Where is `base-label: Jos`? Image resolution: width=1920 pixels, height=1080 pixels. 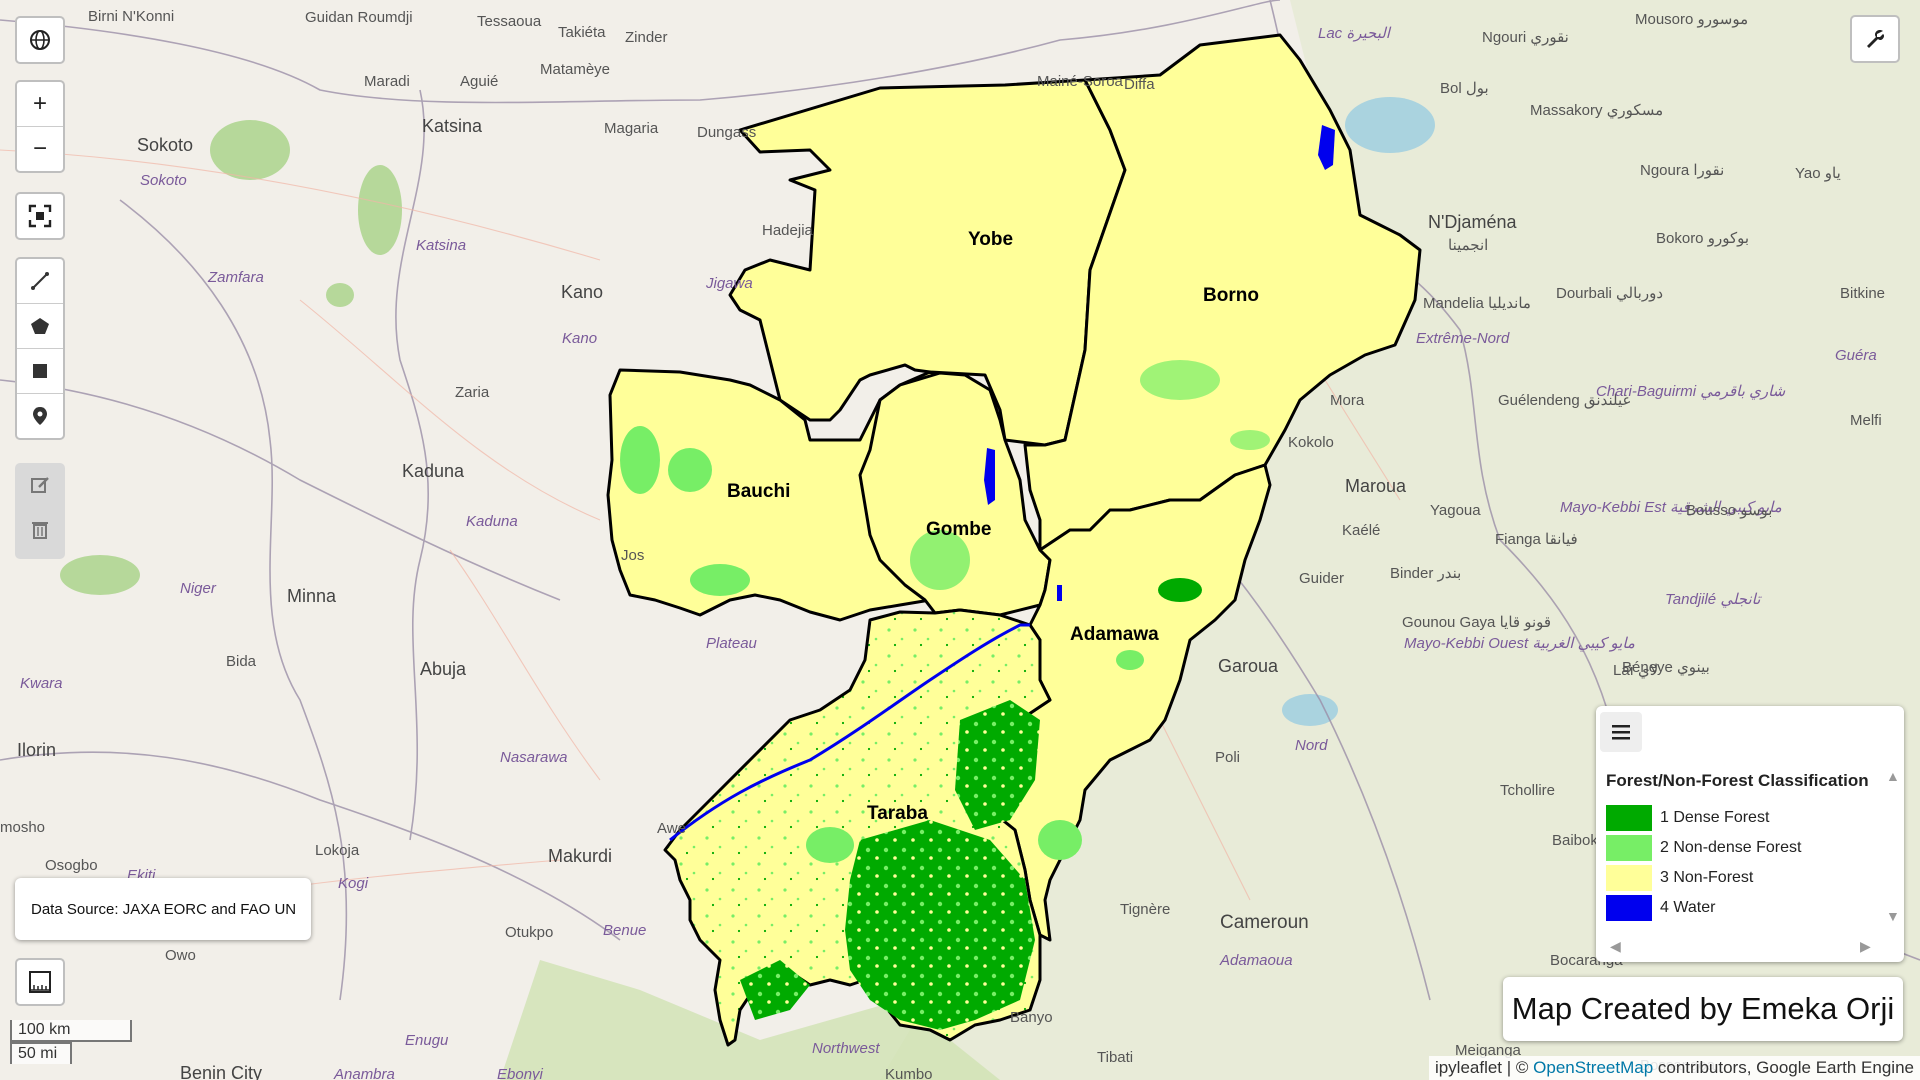 base-label: Jos is located at coordinates (632, 555).